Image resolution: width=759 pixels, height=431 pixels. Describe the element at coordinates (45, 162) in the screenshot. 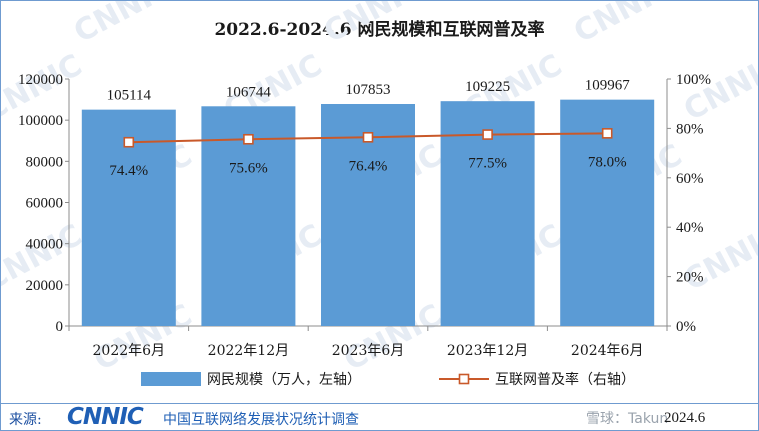

I see `left-tick-label: 80000` at that location.